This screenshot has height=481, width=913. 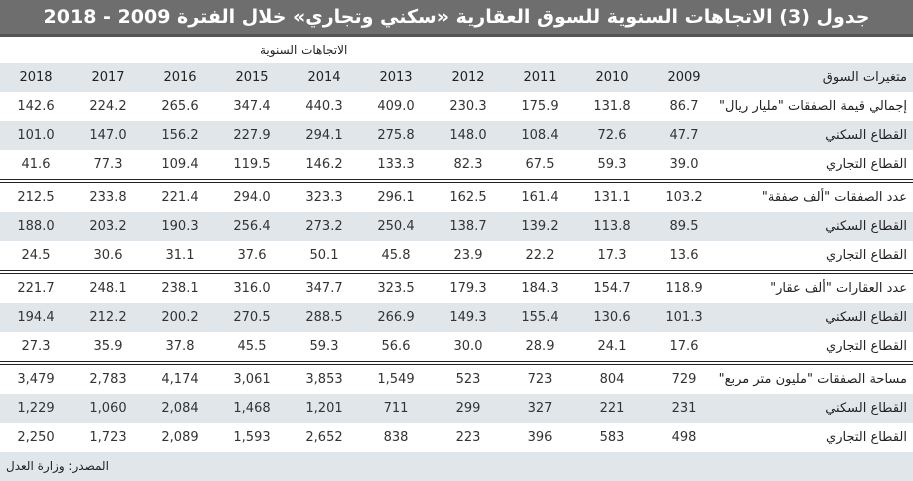 I want to click on year-header: 2018, so click(x=36, y=77).